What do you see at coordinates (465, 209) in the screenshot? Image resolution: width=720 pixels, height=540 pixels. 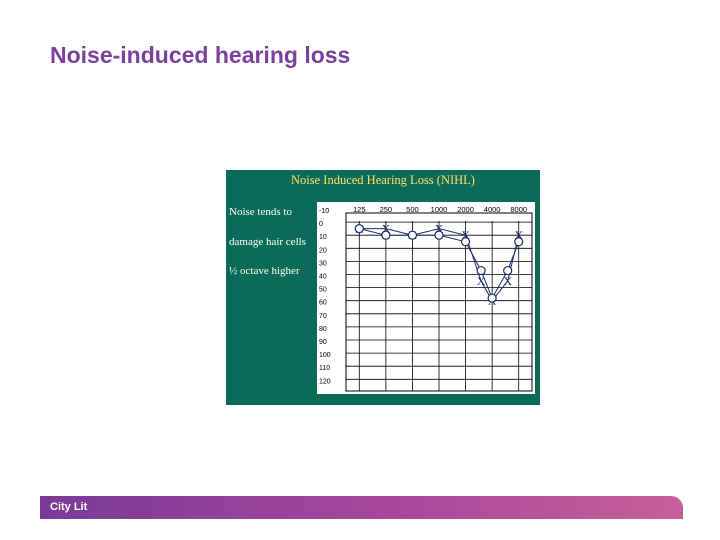 I see `x-tick-label: 2000` at bounding box center [465, 209].